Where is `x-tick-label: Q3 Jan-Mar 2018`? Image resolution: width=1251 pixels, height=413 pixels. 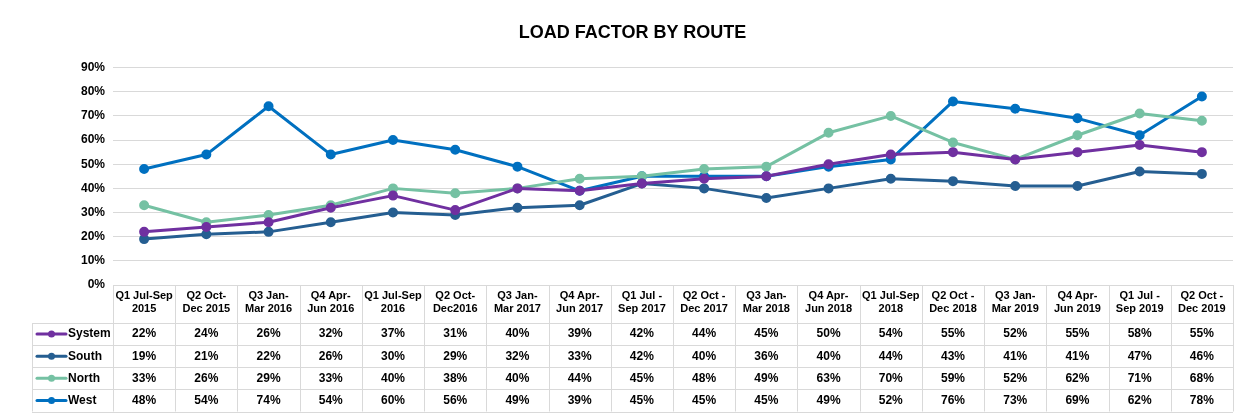 x-tick-label: Q3 Jan-Mar 2018 is located at coordinates (766, 301).